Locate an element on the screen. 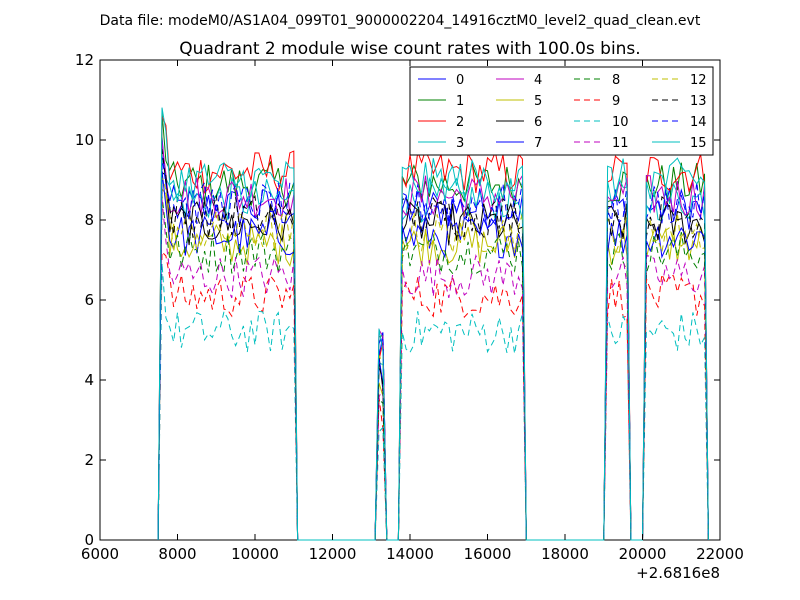 Image resolution: width=800 pixels, height=600 pixels. x-tick-label: 14000 is located at coordinates (410, 554).